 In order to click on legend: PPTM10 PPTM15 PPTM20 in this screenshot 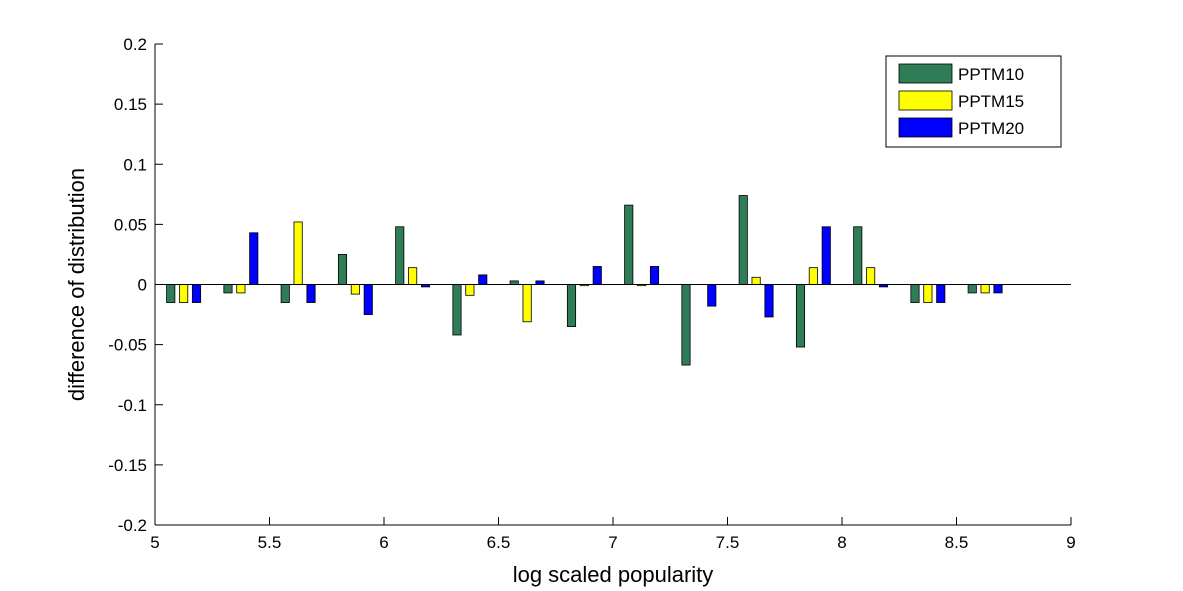, I will do `click(973, 101)`.